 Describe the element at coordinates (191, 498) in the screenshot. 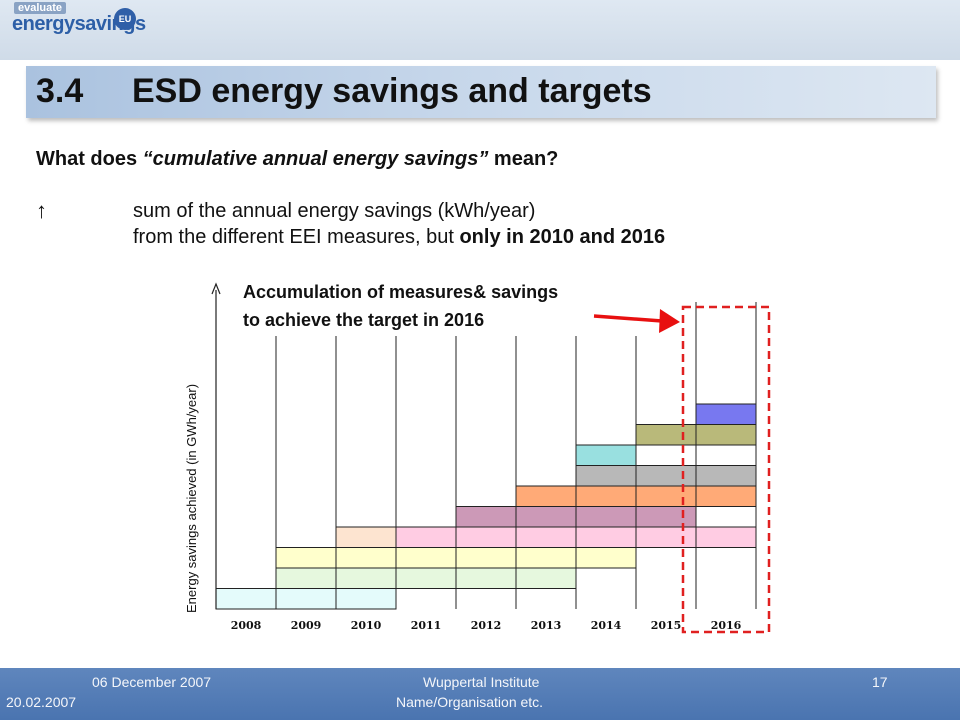

I see `y-axis-label: Energy savings achieved (in GWh/year)` at that location.